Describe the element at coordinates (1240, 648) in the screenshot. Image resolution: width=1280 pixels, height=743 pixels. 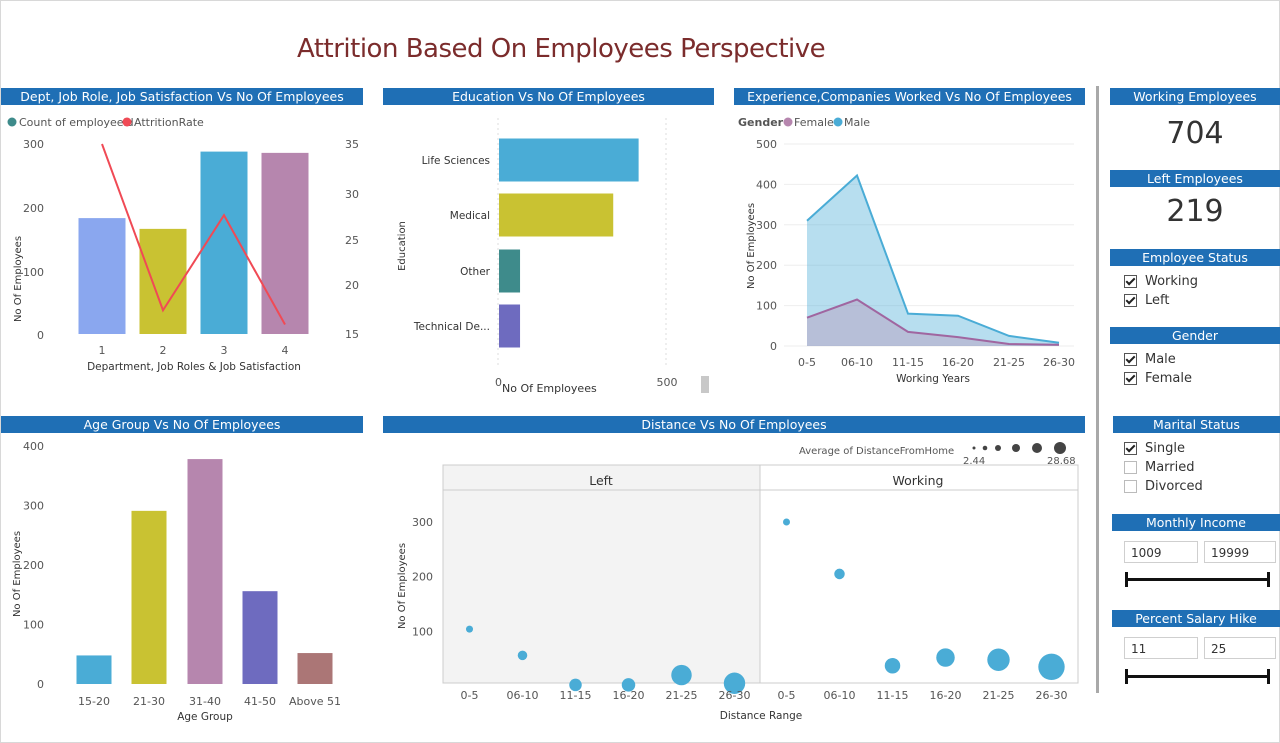
I see `salary-hike-max-input: 25` at that location.